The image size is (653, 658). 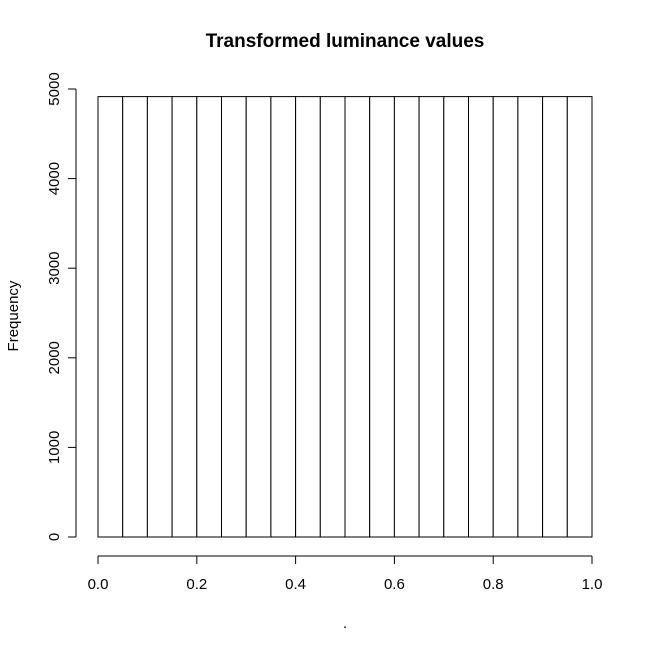 I want to click on x-tick-label: 1.0, so click(x=592, y=584).